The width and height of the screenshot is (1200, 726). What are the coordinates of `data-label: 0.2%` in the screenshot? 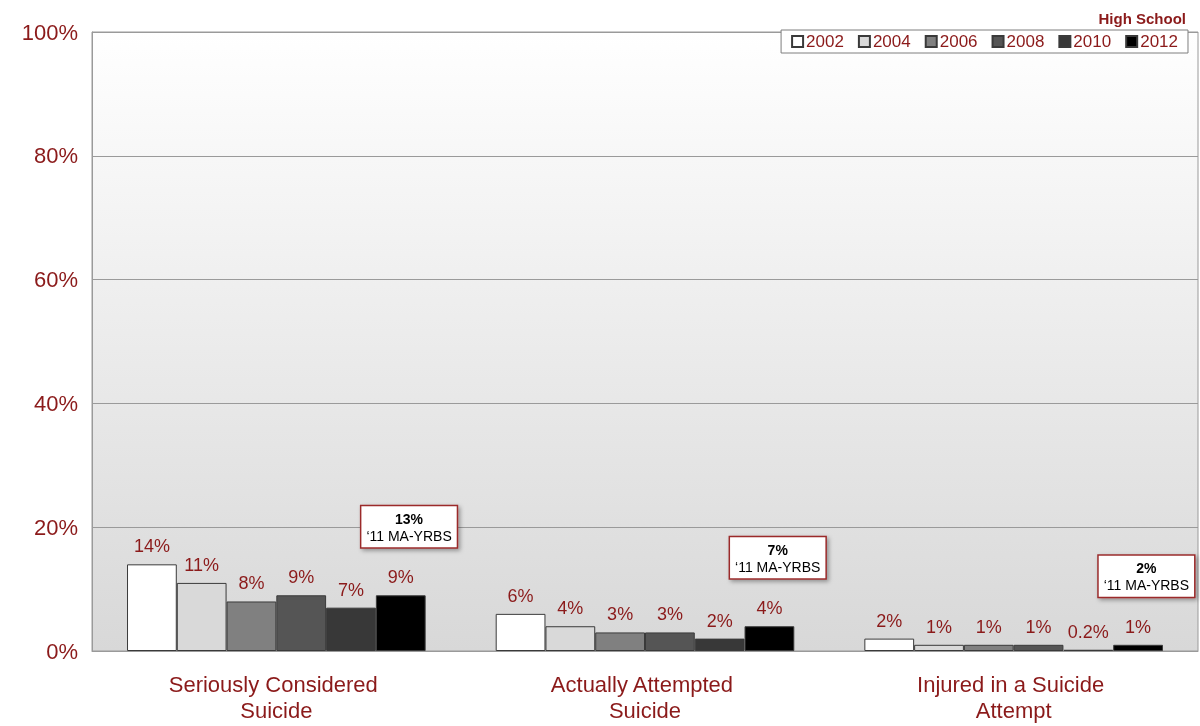 It's located at (1088, 631).